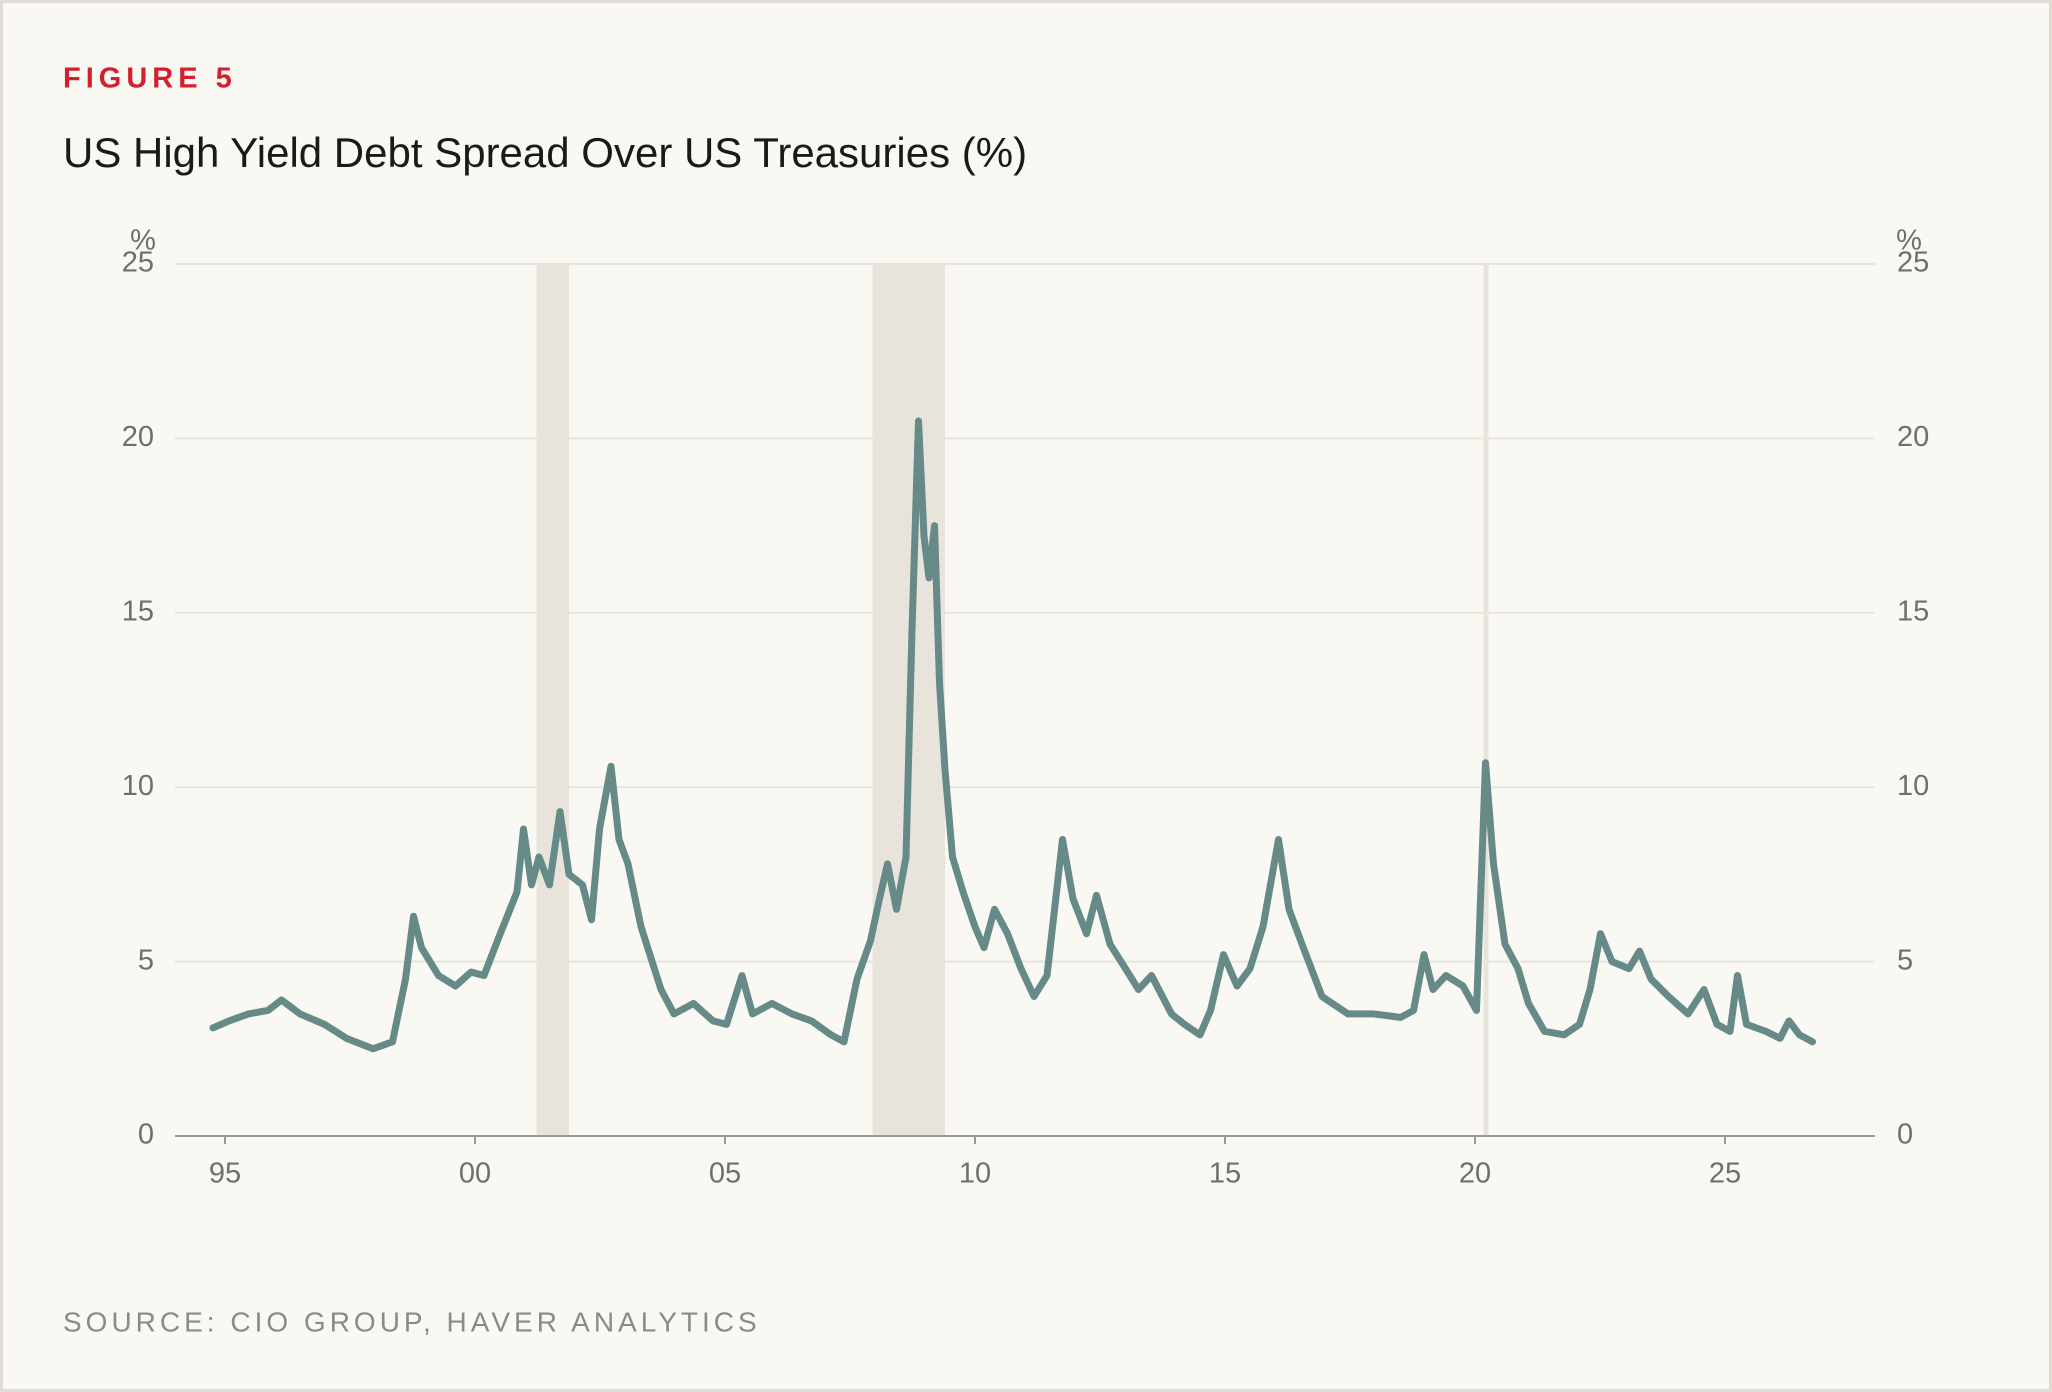 The height and width of the screenshot is (1392, 2052). Describe the element at coordinates (975, 1174) in the screenshot. I see `x-tick-label: 10` at that location.